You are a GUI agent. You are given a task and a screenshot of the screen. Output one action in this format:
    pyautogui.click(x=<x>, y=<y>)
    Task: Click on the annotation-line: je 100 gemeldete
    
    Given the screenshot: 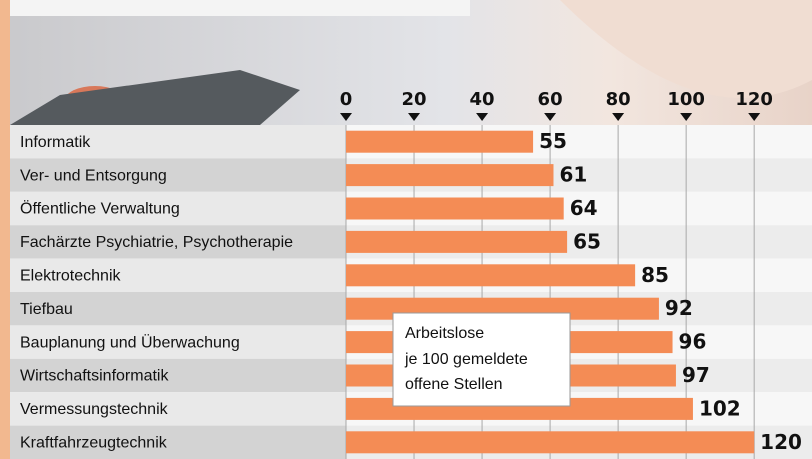 What is the action you would take?
    pyautogui.click(x=466, y=359)
    